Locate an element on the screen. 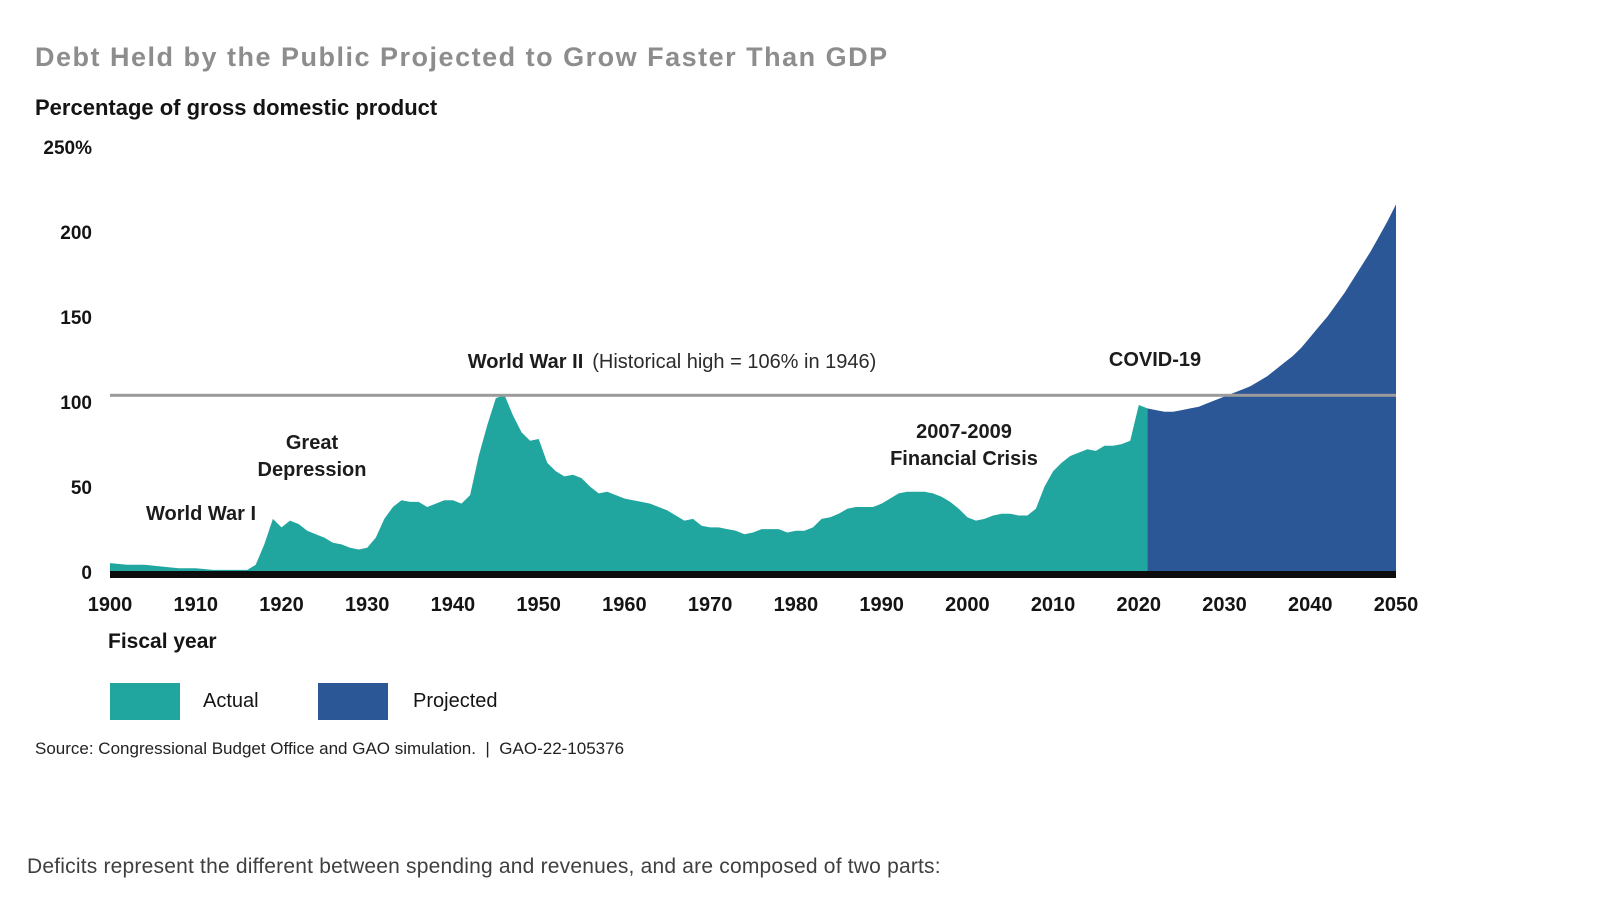 This screenshot has height=900, width=1600. y-tick-50: 50 is located at coordinates (81, 488).